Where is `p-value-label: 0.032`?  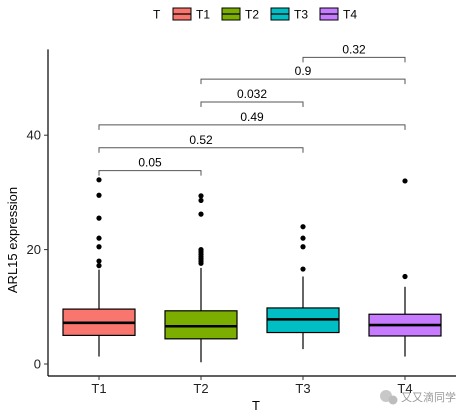
p-value-label: 0.032 is located at coordinates (252, 94).